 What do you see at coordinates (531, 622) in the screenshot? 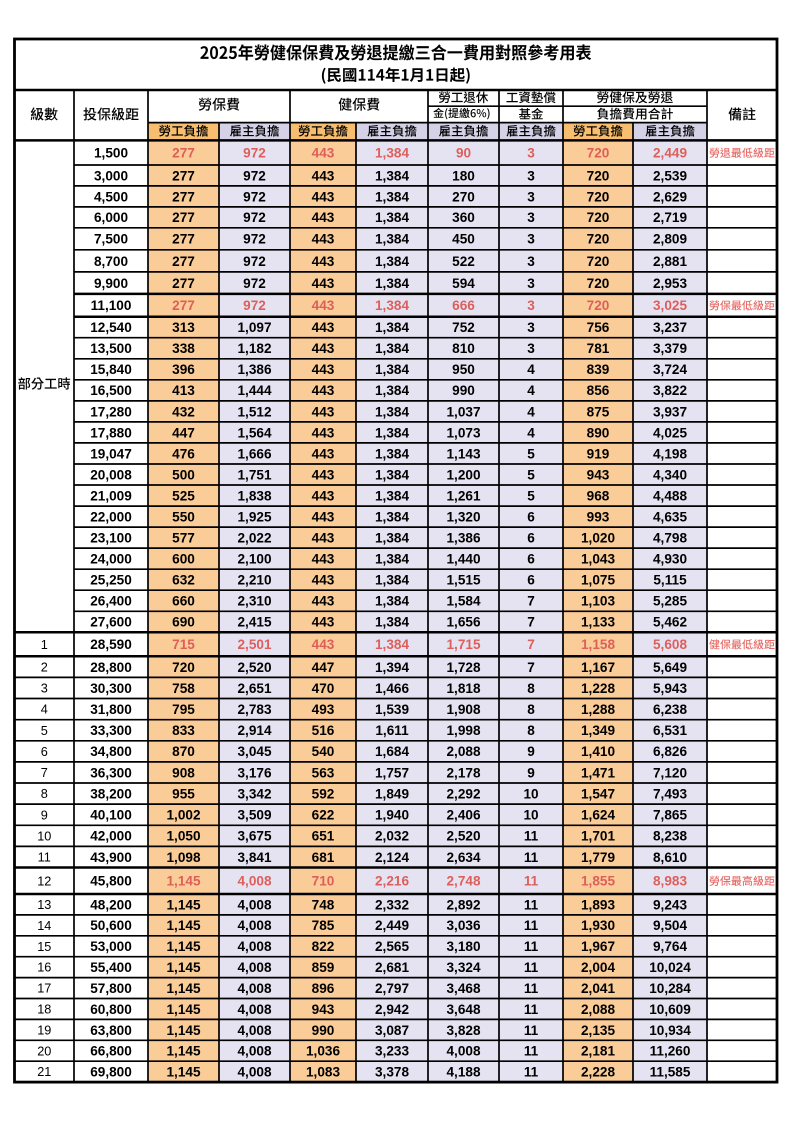
I see `svg-text: 7` at bounding box center [531, 622].